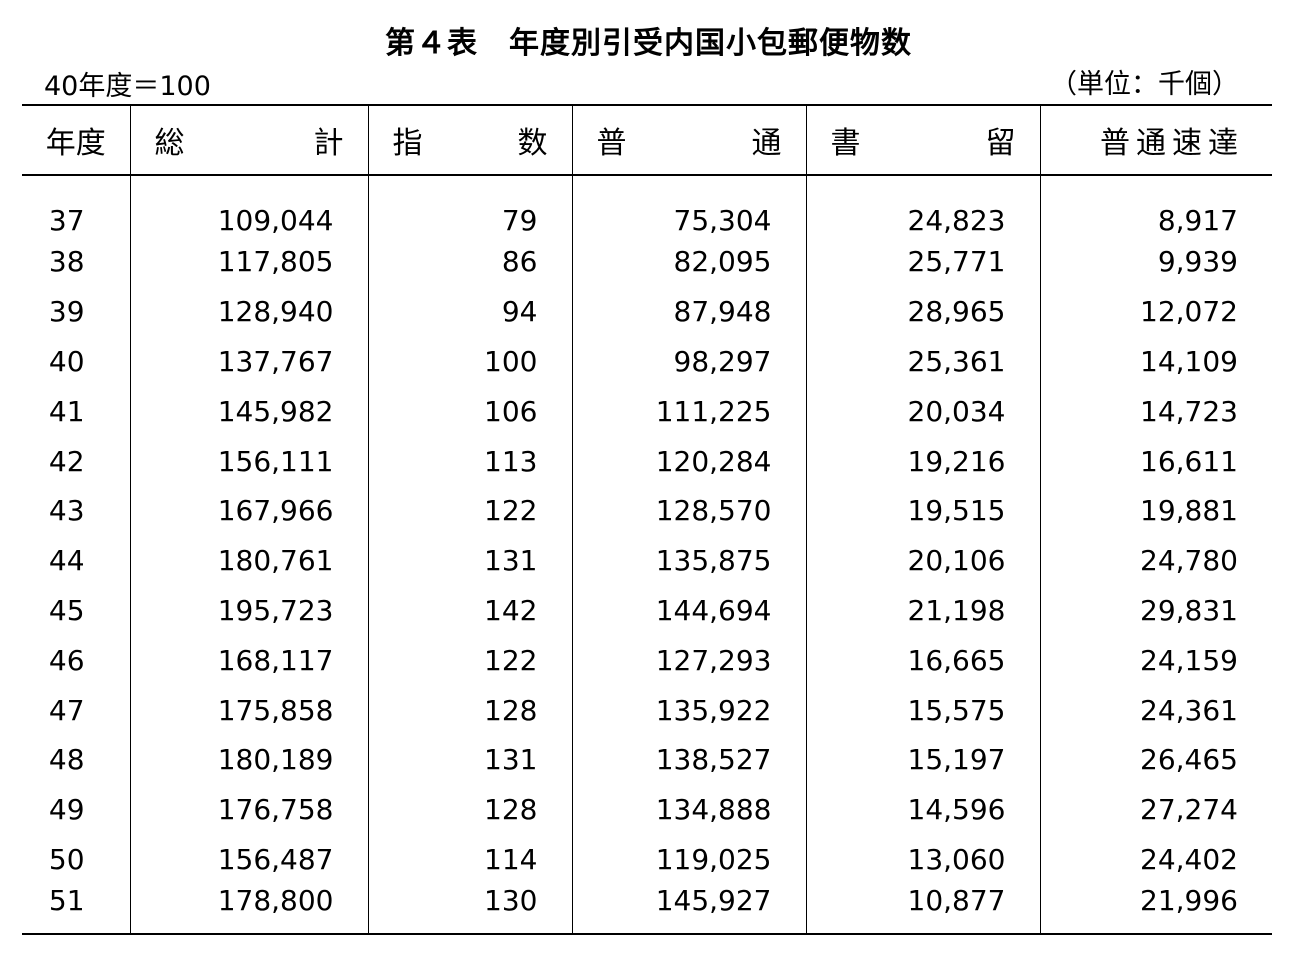  I want to click on ordinary-cell: 111,225, so click(688, 411).